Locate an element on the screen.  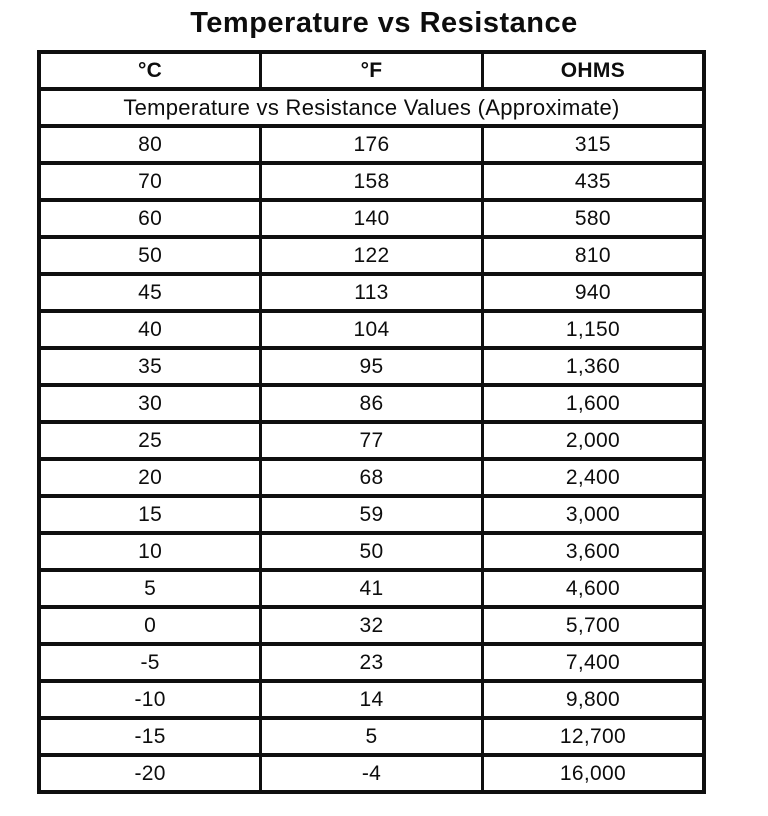
table-row: 70 158 435 is located at coordinates (371, 181).